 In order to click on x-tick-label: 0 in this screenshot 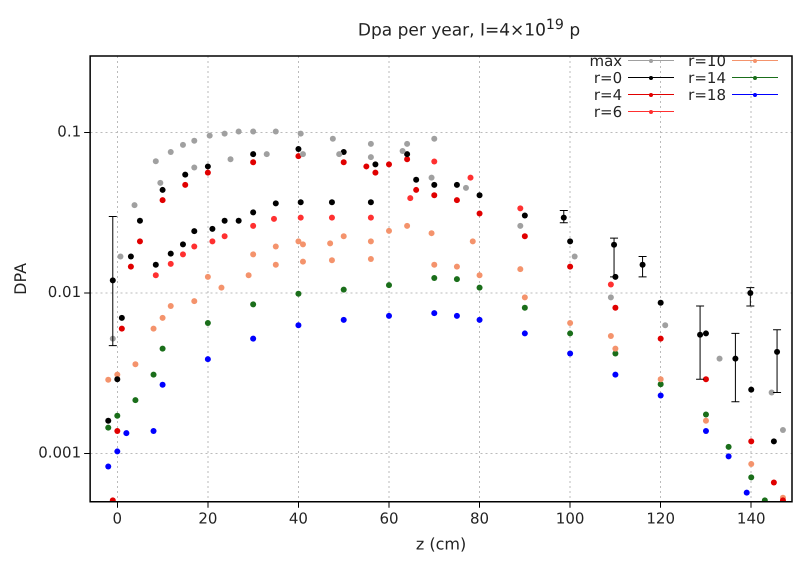, I will do `click(117, 519)`.